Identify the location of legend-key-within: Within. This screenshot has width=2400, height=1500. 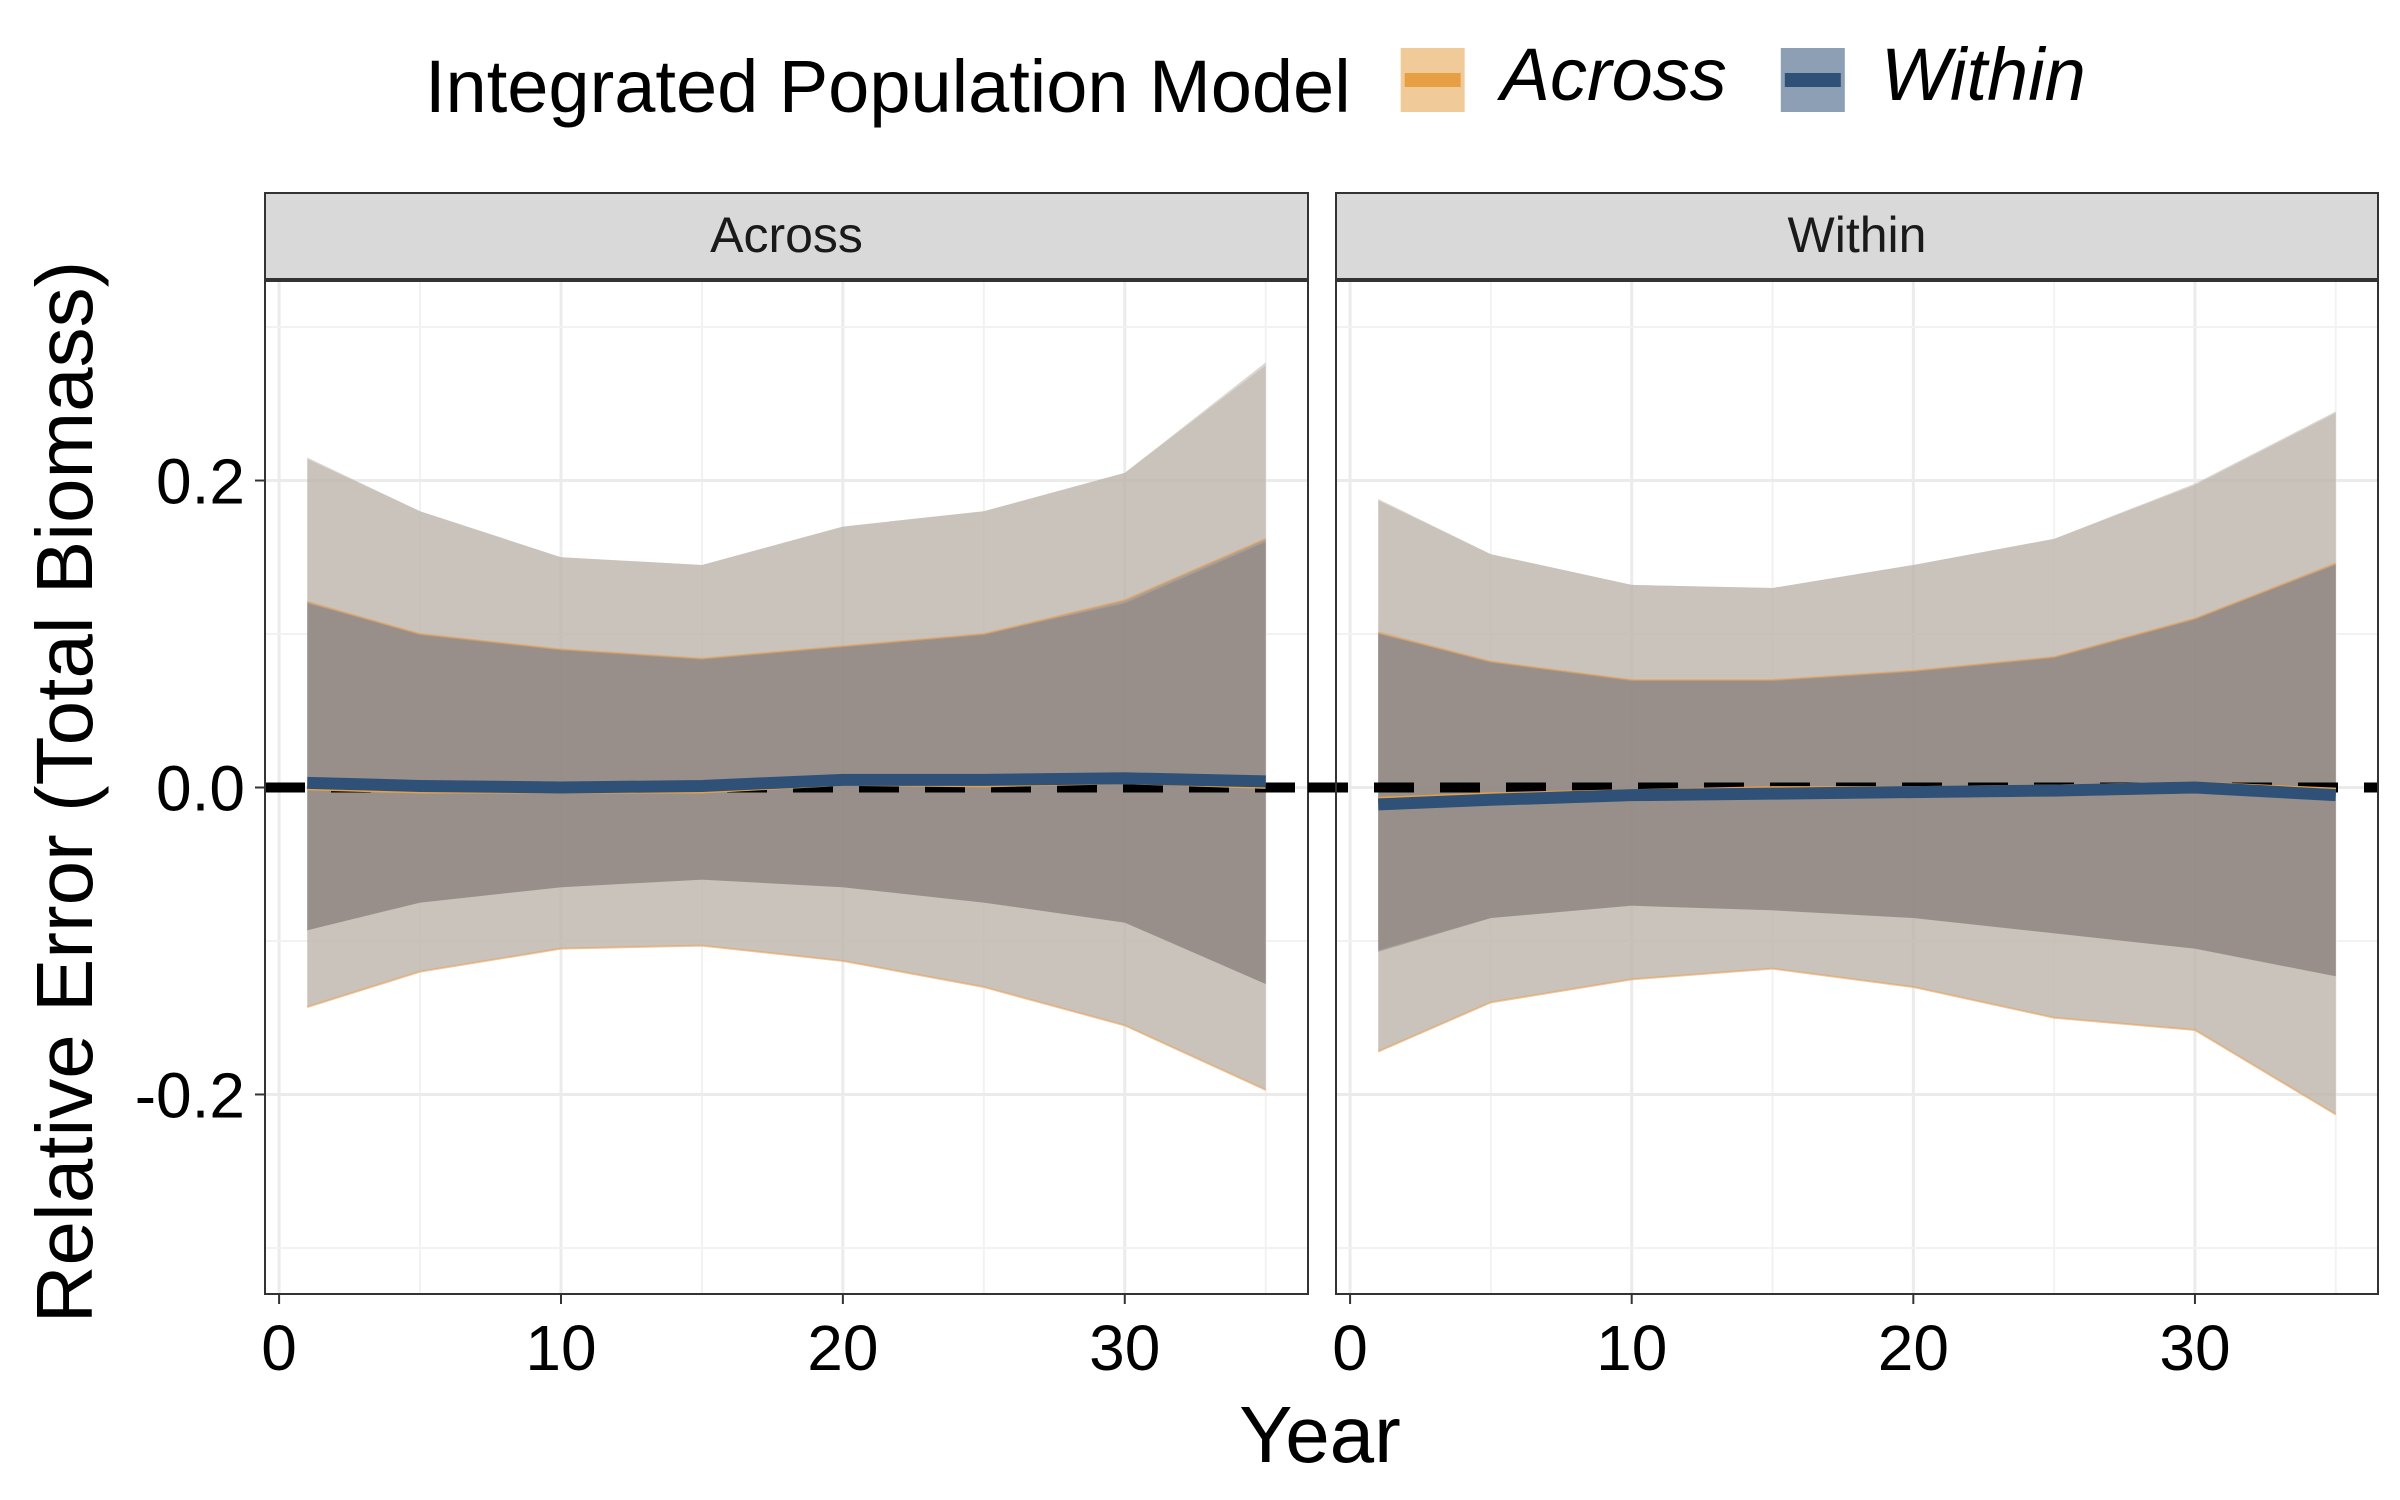
(1933, 74).